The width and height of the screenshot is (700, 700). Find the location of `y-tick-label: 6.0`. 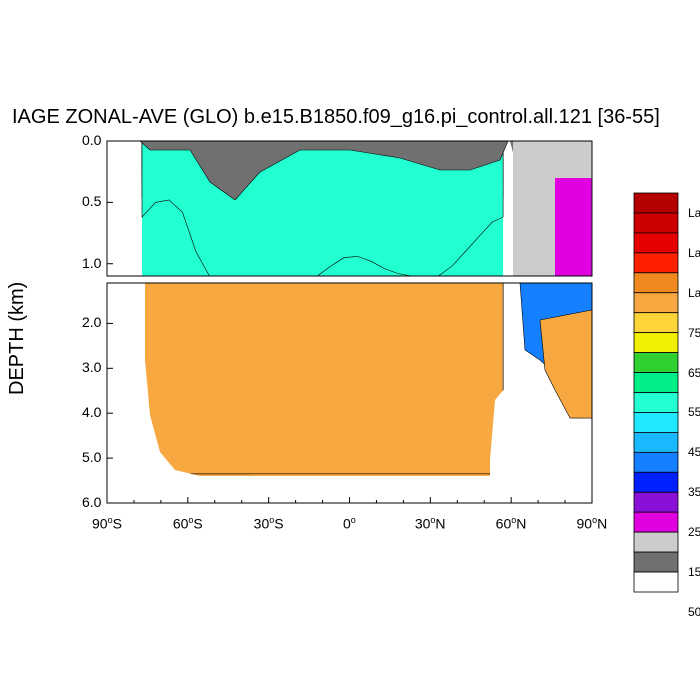

y-tick-label: 6.0 is located at coordinates (92, 502).